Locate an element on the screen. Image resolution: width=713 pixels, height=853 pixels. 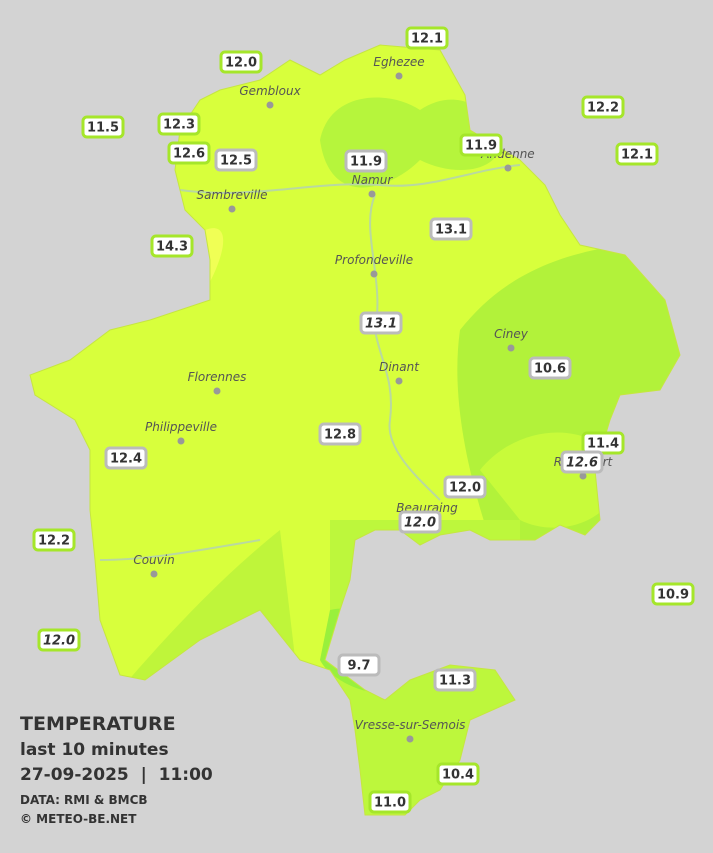
station-value: 11.5 is located at coordinates (103, 128).